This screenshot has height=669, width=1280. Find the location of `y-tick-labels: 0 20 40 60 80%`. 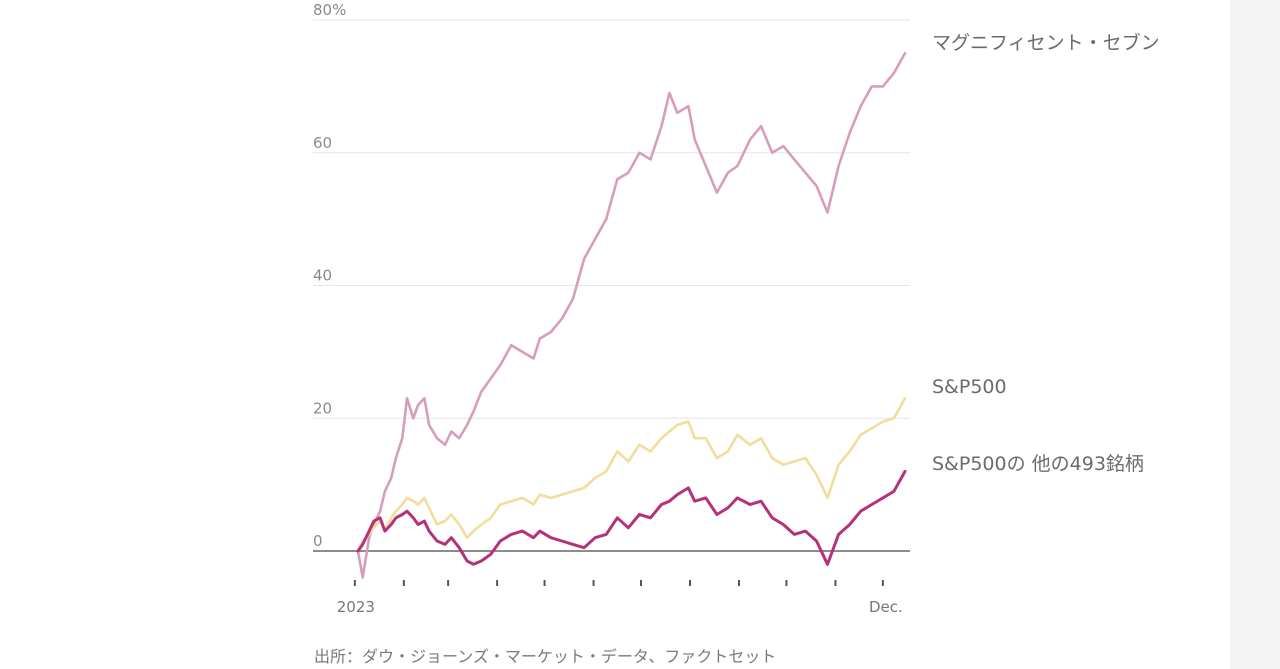

y-tick-labels: 0 20 40 60 80% is located at coordinates (329, 275).